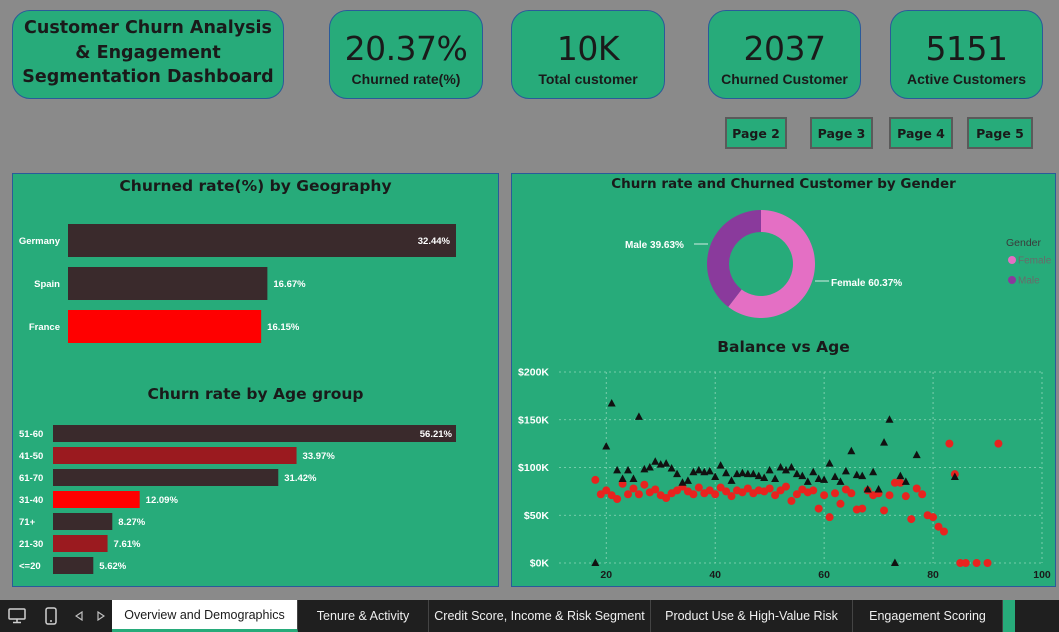  I want to click on kpi-card-active-customers: 5151 Active Customers, so click(966, 54).